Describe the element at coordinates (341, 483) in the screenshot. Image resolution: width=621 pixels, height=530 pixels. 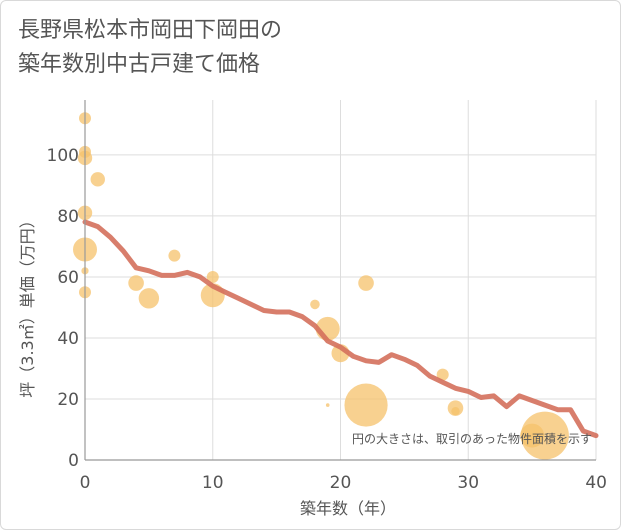
I see `x-tick-label: 20` at that location.